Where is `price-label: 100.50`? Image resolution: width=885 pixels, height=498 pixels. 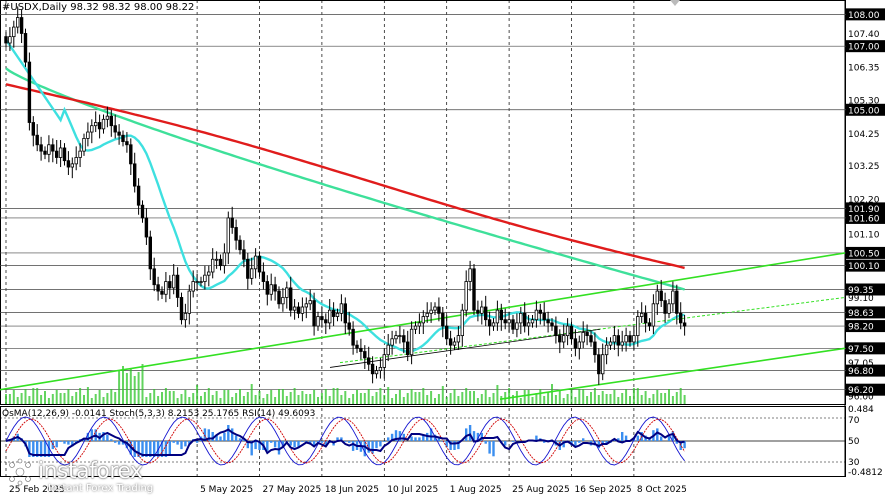 price-label: 100.50 is located at coordinates (864, 254).